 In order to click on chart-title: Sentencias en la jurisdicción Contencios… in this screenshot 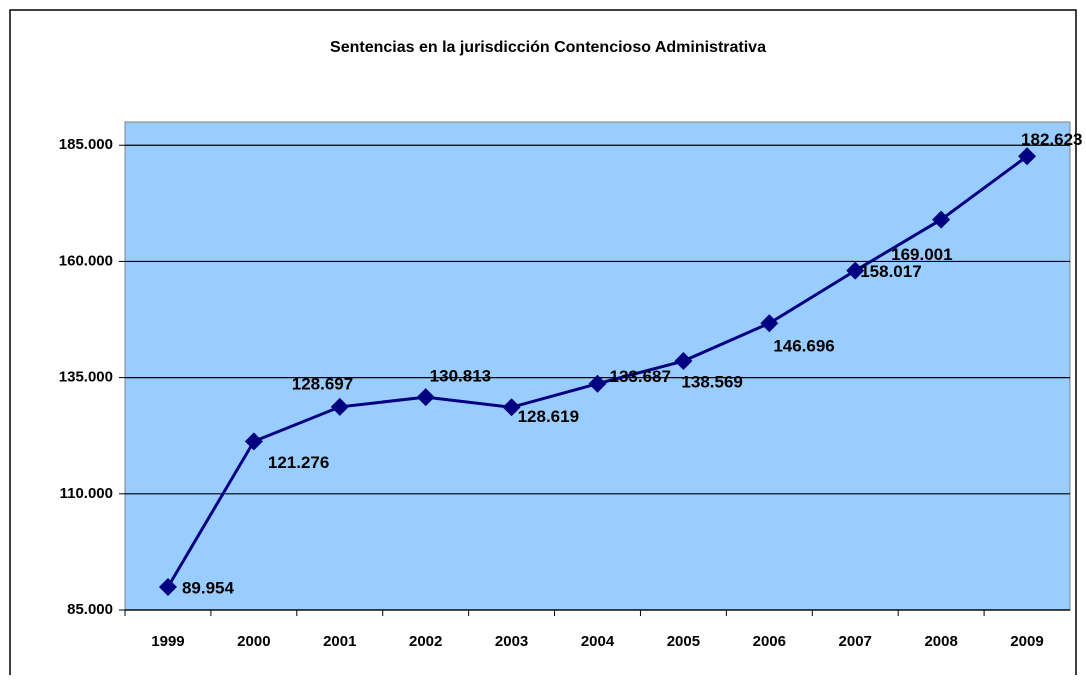, I will do `click(548, 47)`.